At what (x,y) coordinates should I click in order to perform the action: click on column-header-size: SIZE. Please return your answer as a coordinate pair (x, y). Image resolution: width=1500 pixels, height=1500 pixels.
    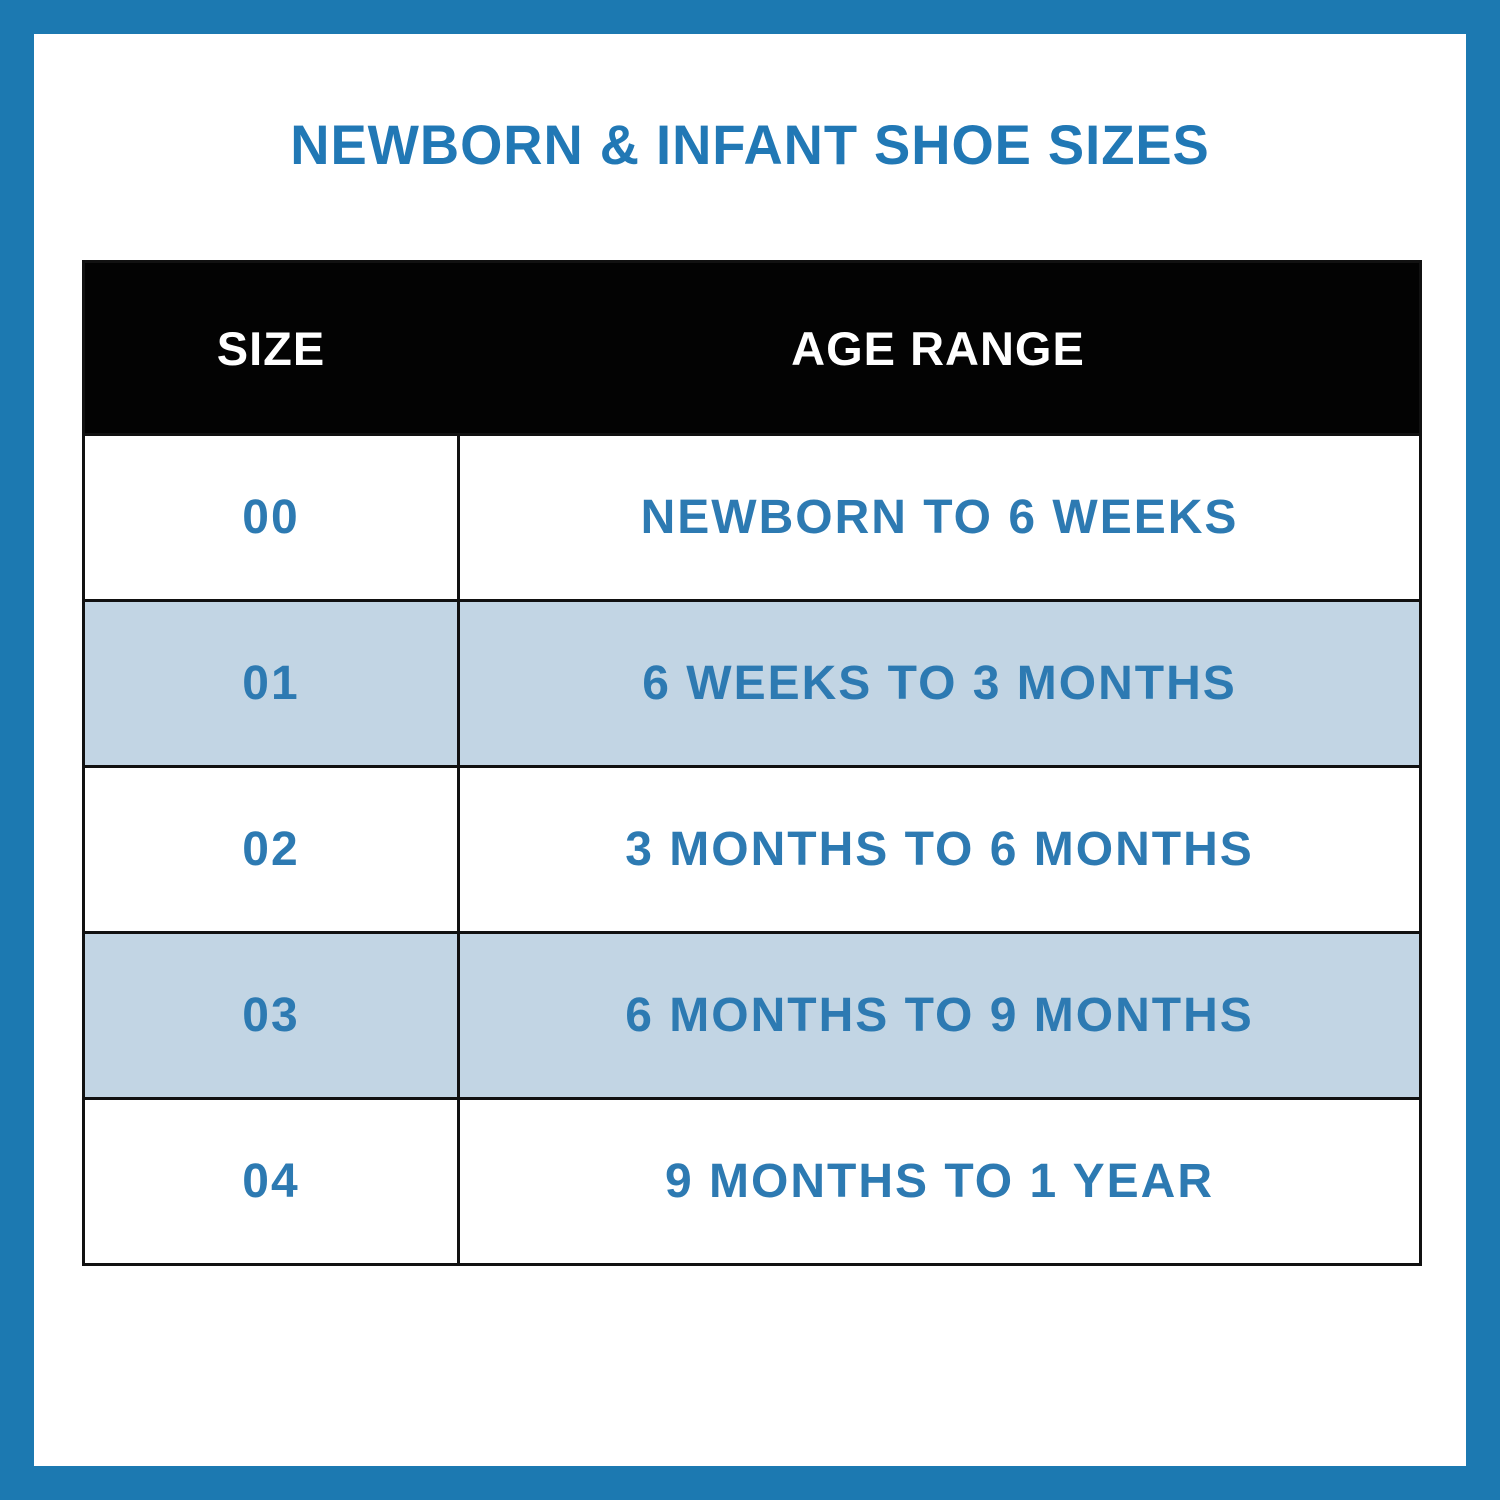
    Looking at the image, I should click on (271, 348).